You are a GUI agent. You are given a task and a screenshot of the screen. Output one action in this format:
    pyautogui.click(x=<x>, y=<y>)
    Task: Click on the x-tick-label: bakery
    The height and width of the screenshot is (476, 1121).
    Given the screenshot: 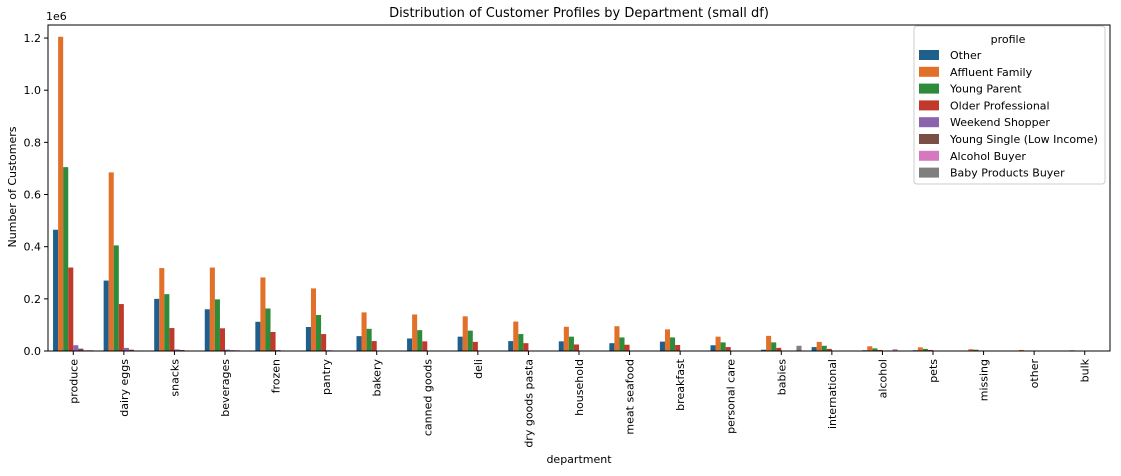 What is the action you would take?
    pyautogui.click(x=377, y=378)
    